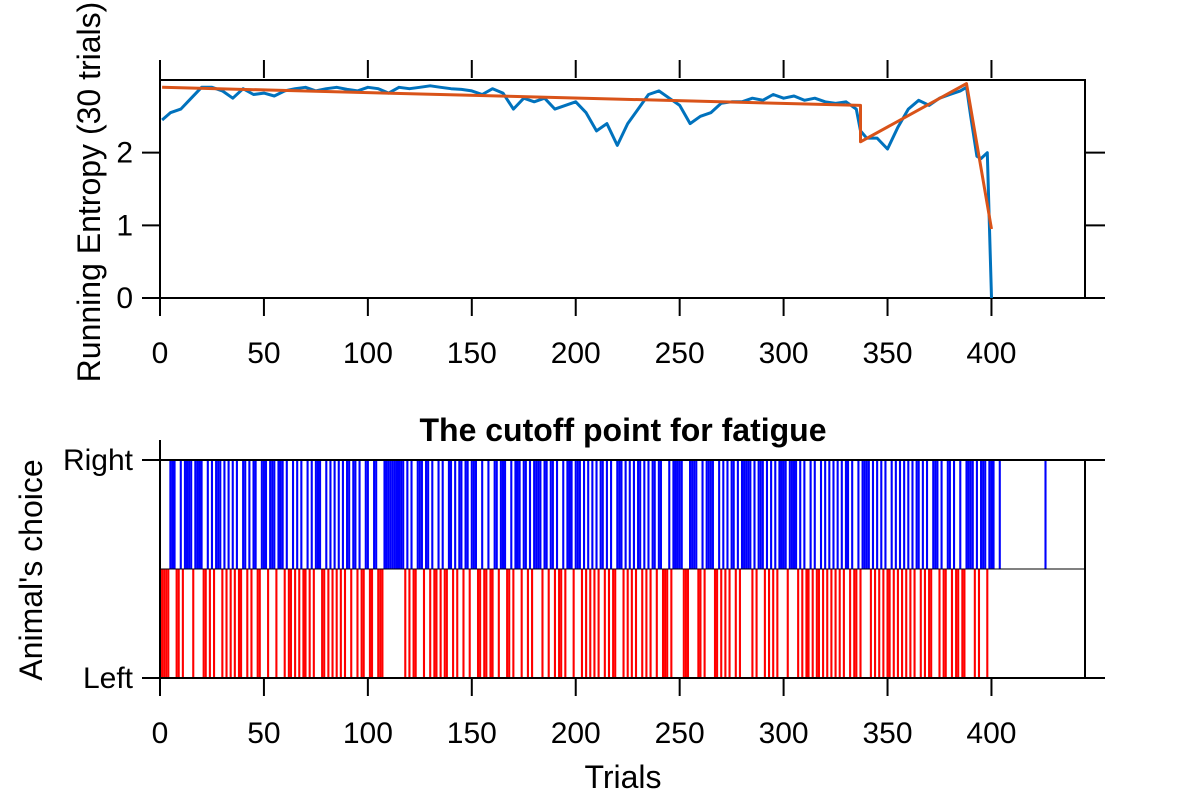 This screenshot has width=1200, height=800. What do you see at coordinates (622, 430) in the screenshot?
I see `choice-chart-title: The cutoff point for fatigue` at bounding box center [622, 430].